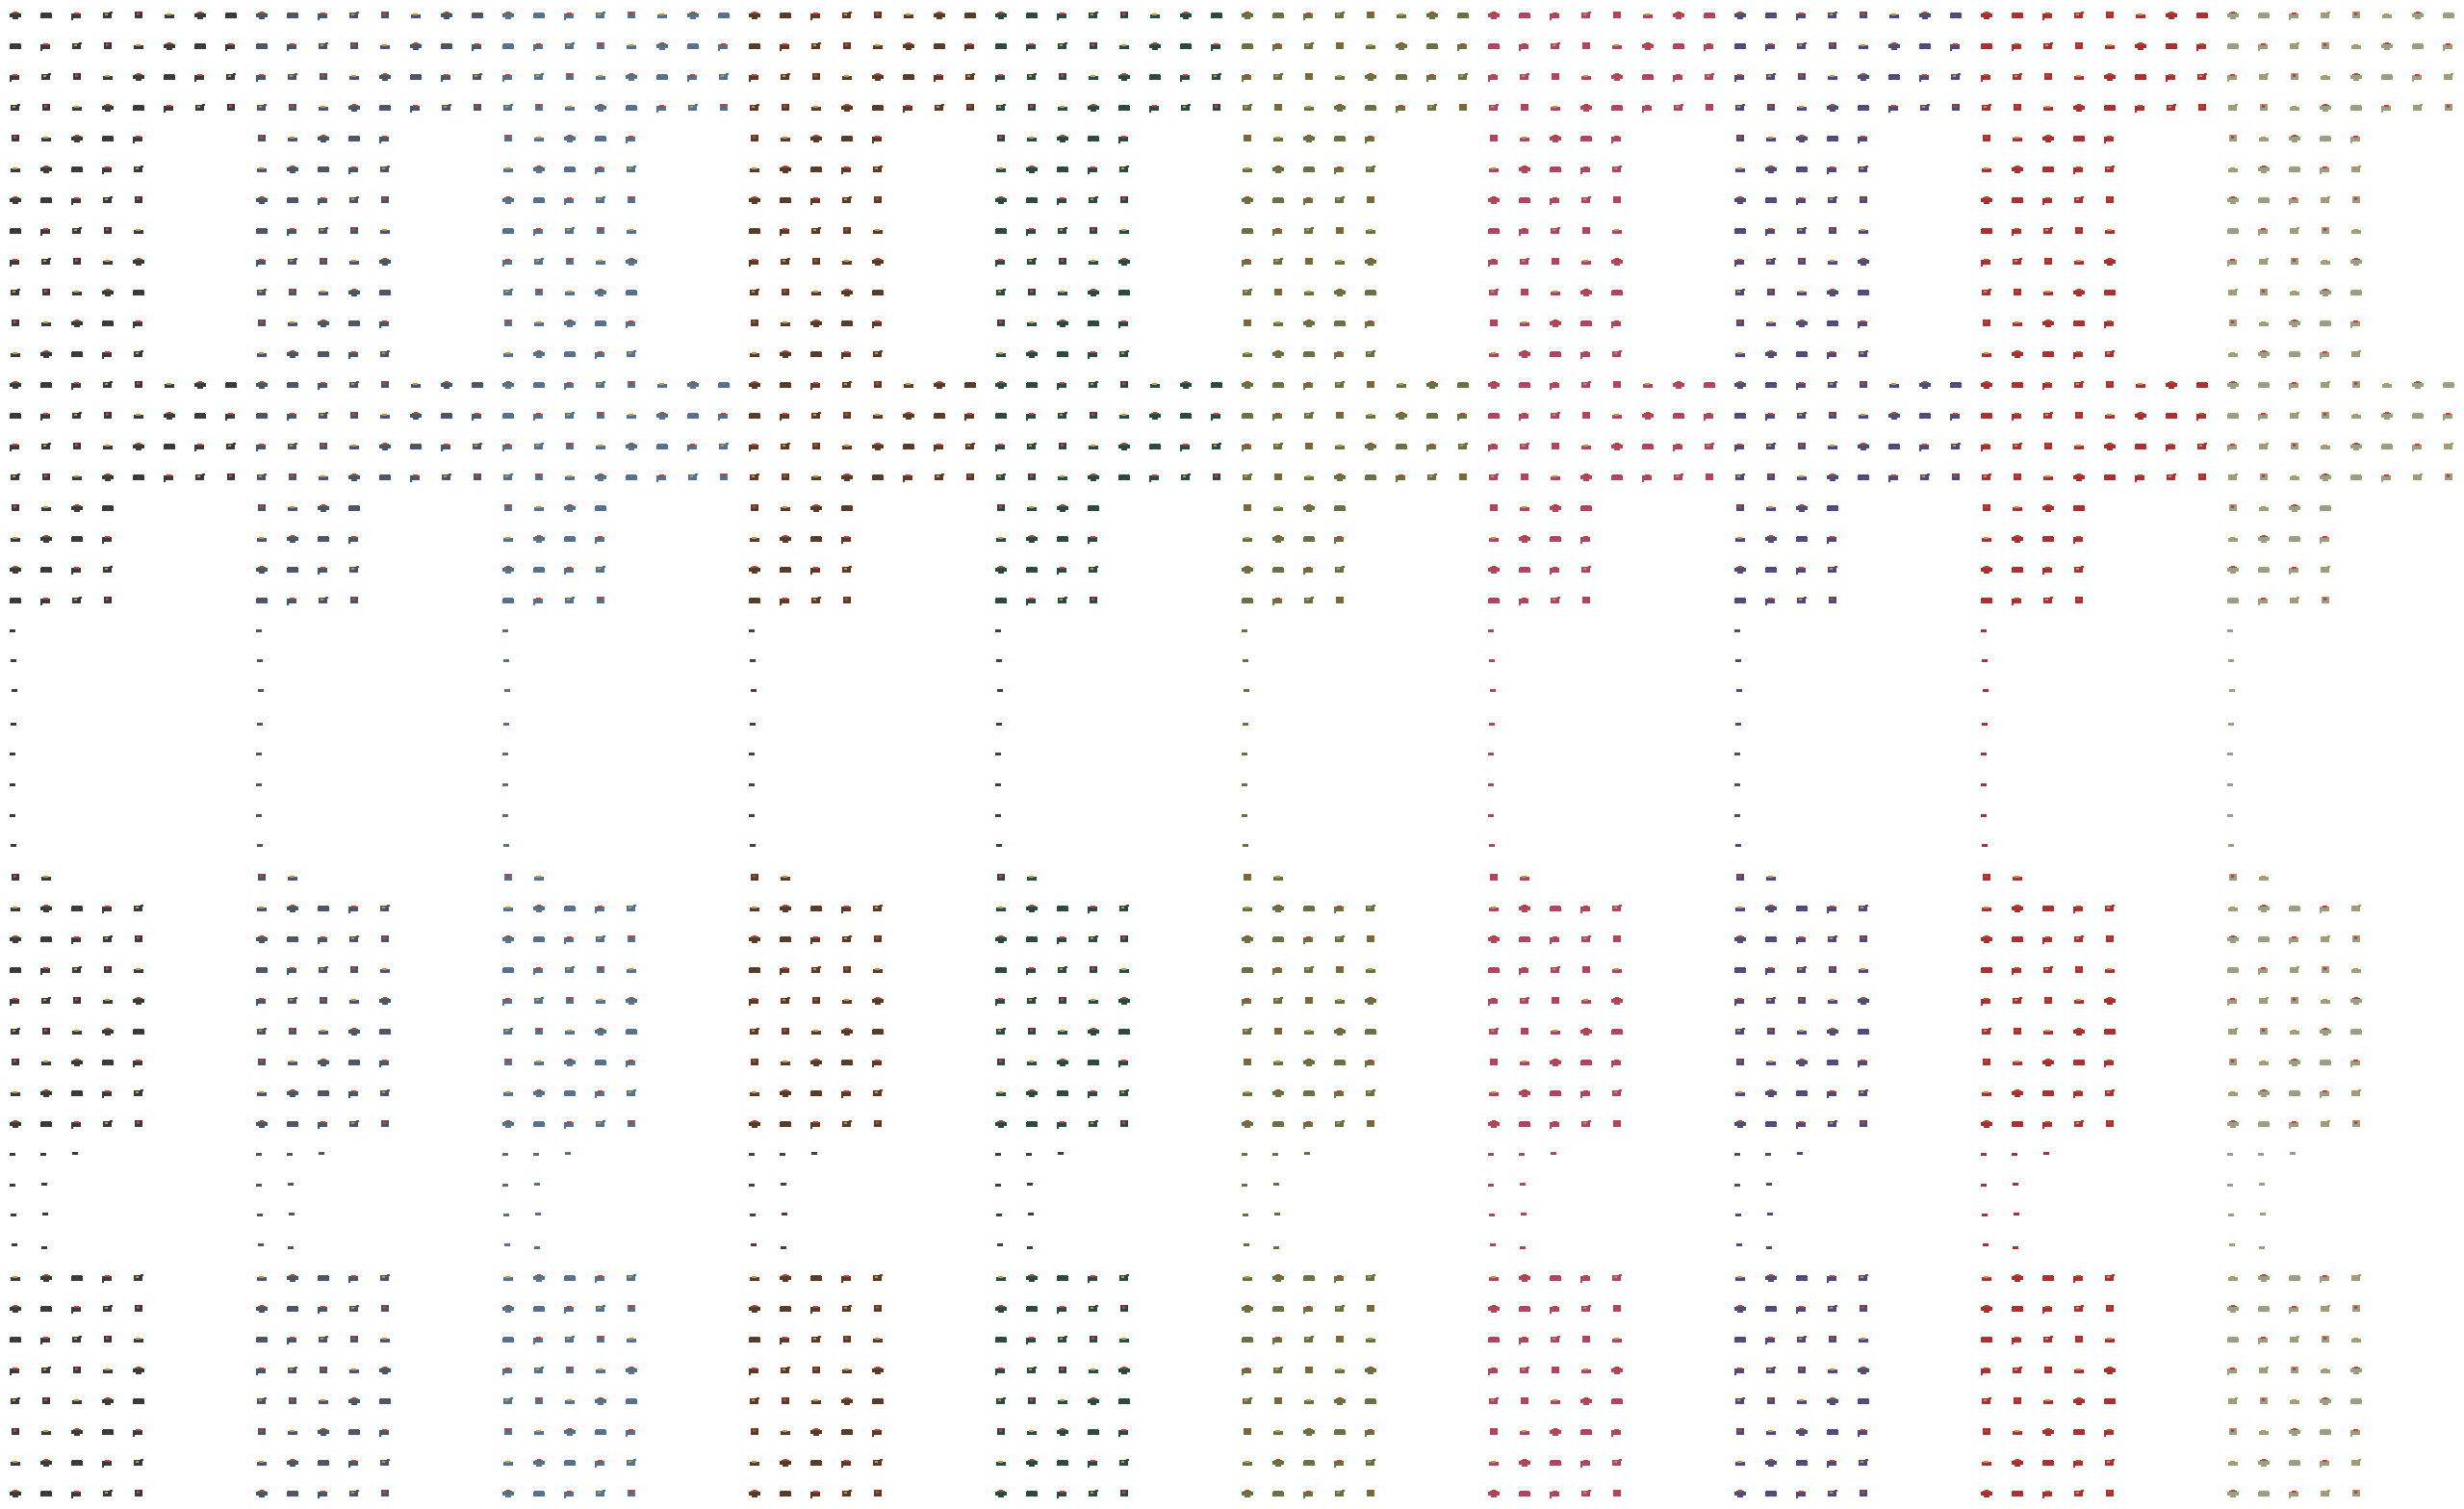 Image resolution: width=2464 pixels, height=1509 pixels. What do you see at coordinates (369, 754) in the screenshot?
I see `sprite-variant-block` at bounding box center [369, 754].